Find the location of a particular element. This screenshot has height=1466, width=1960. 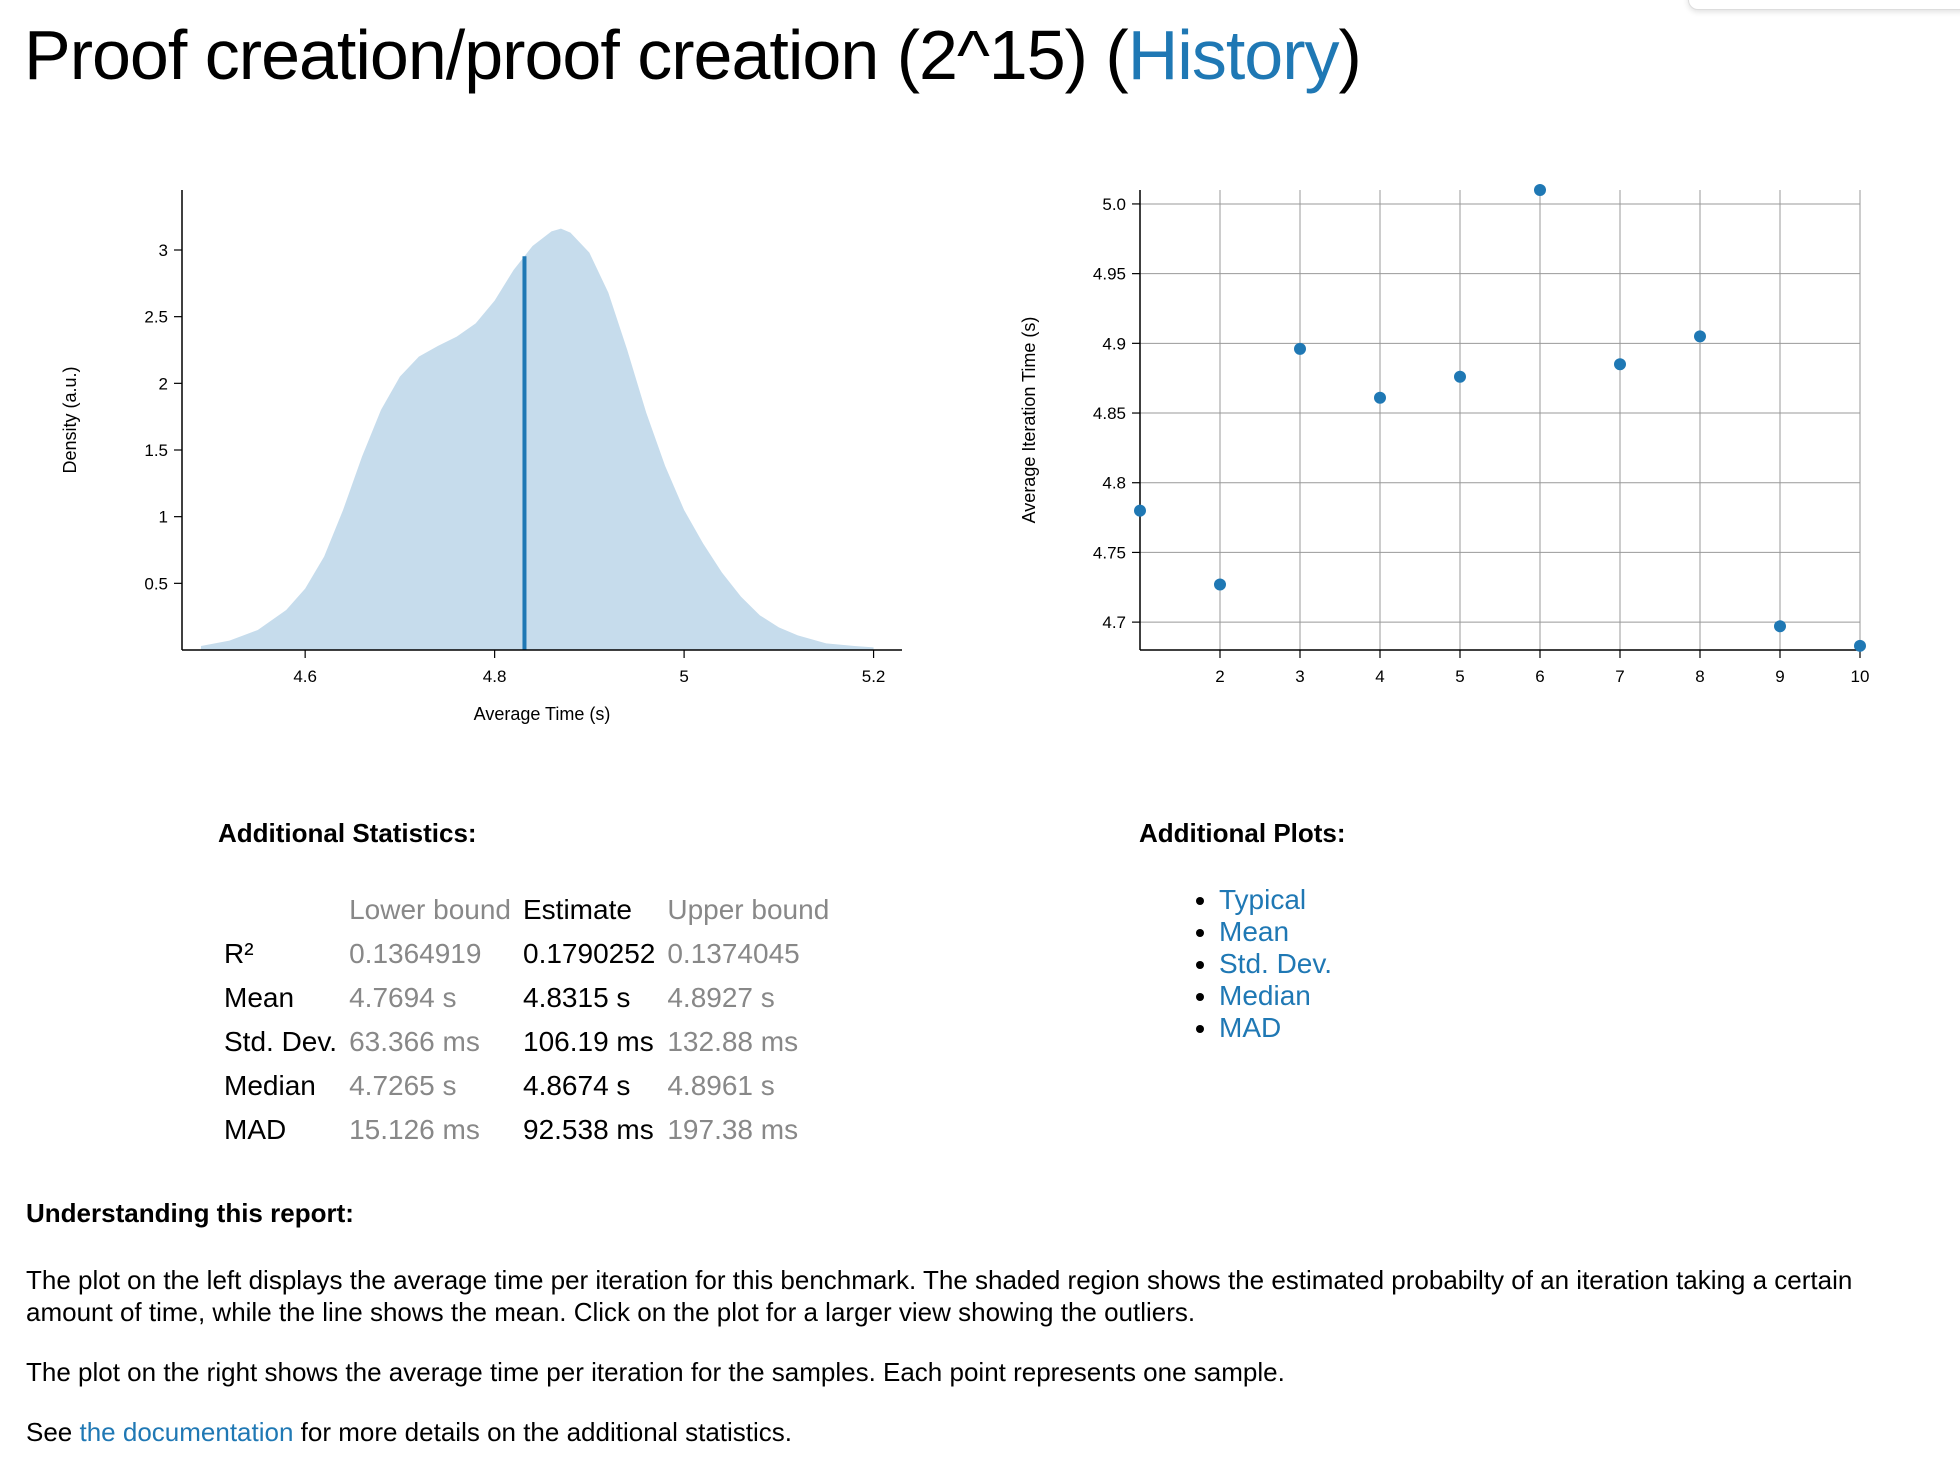

header-upper-bound: Upper bound is located at coordinates (748, 909).